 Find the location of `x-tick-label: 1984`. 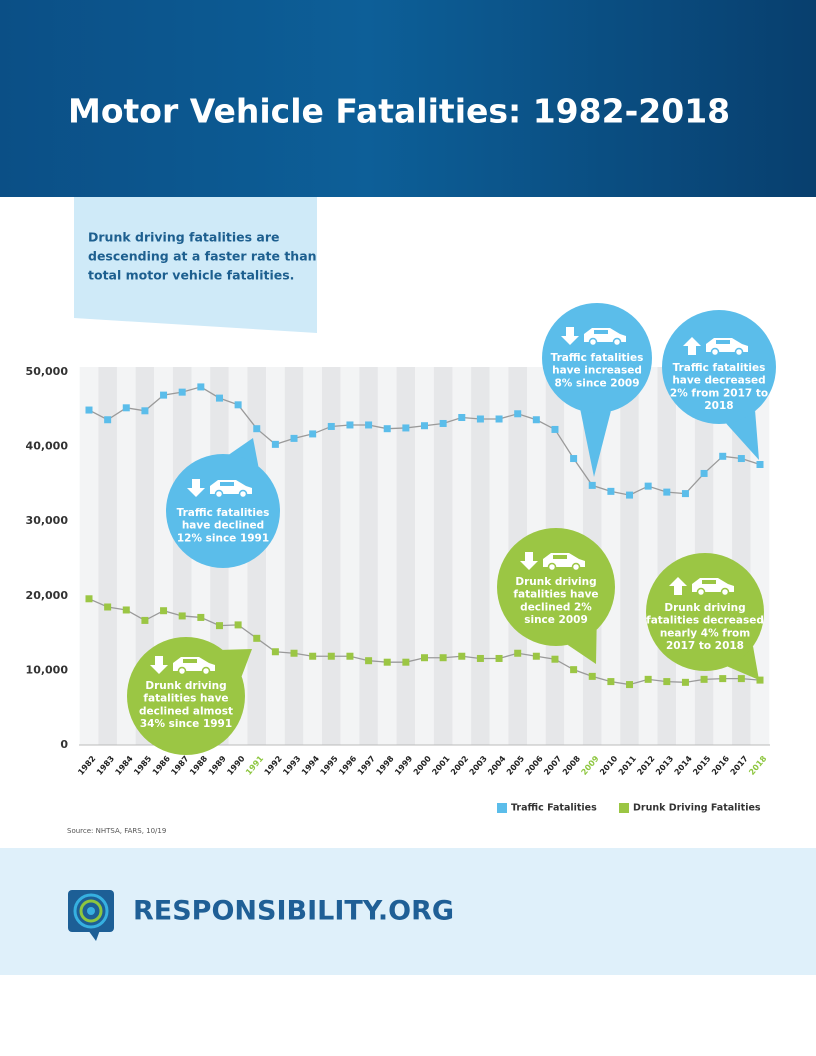

x-tick-label: 1984 is located at coordinates (124, 765).